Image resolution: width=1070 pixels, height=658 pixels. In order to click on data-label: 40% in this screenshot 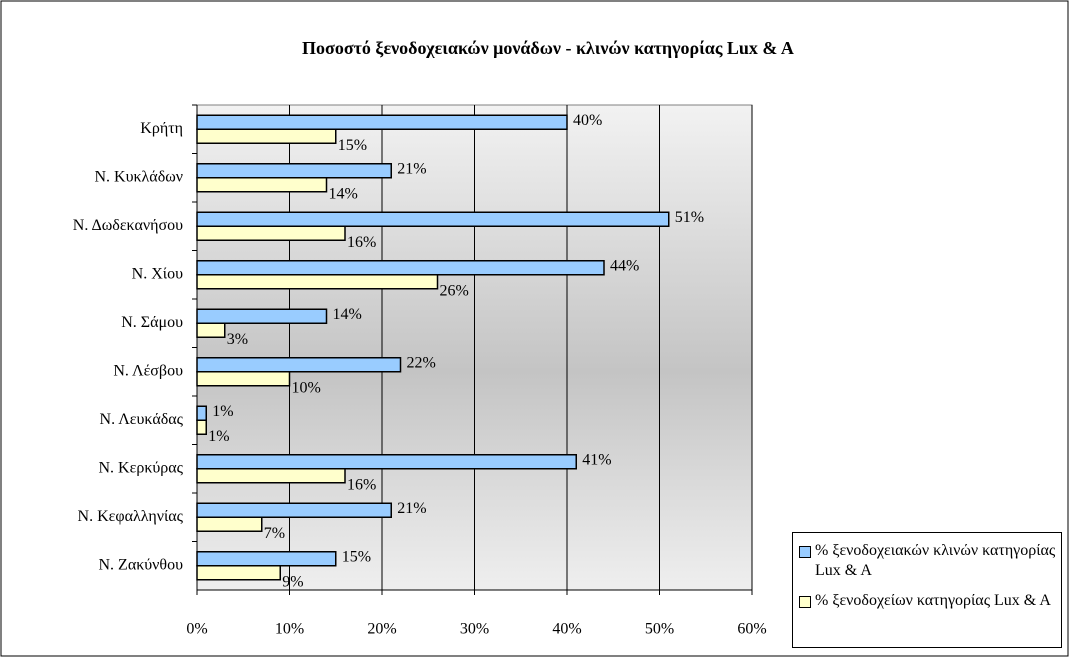, I will do `click(587, 120)`.